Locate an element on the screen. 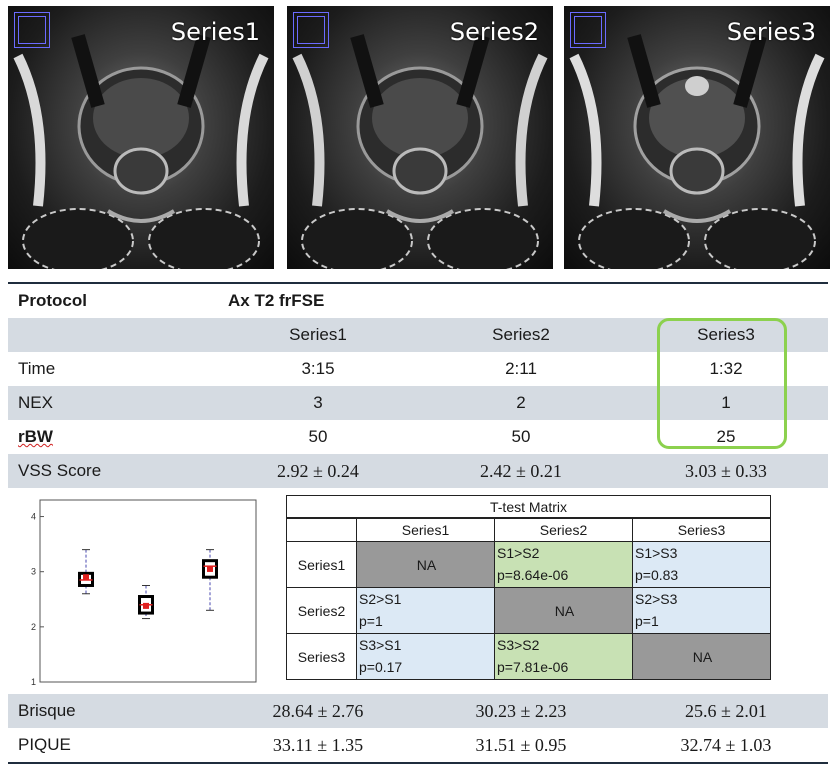 This screenshot has width=840, height=771. ttest-row-header: Series2 is located at coordinates (321, 610).